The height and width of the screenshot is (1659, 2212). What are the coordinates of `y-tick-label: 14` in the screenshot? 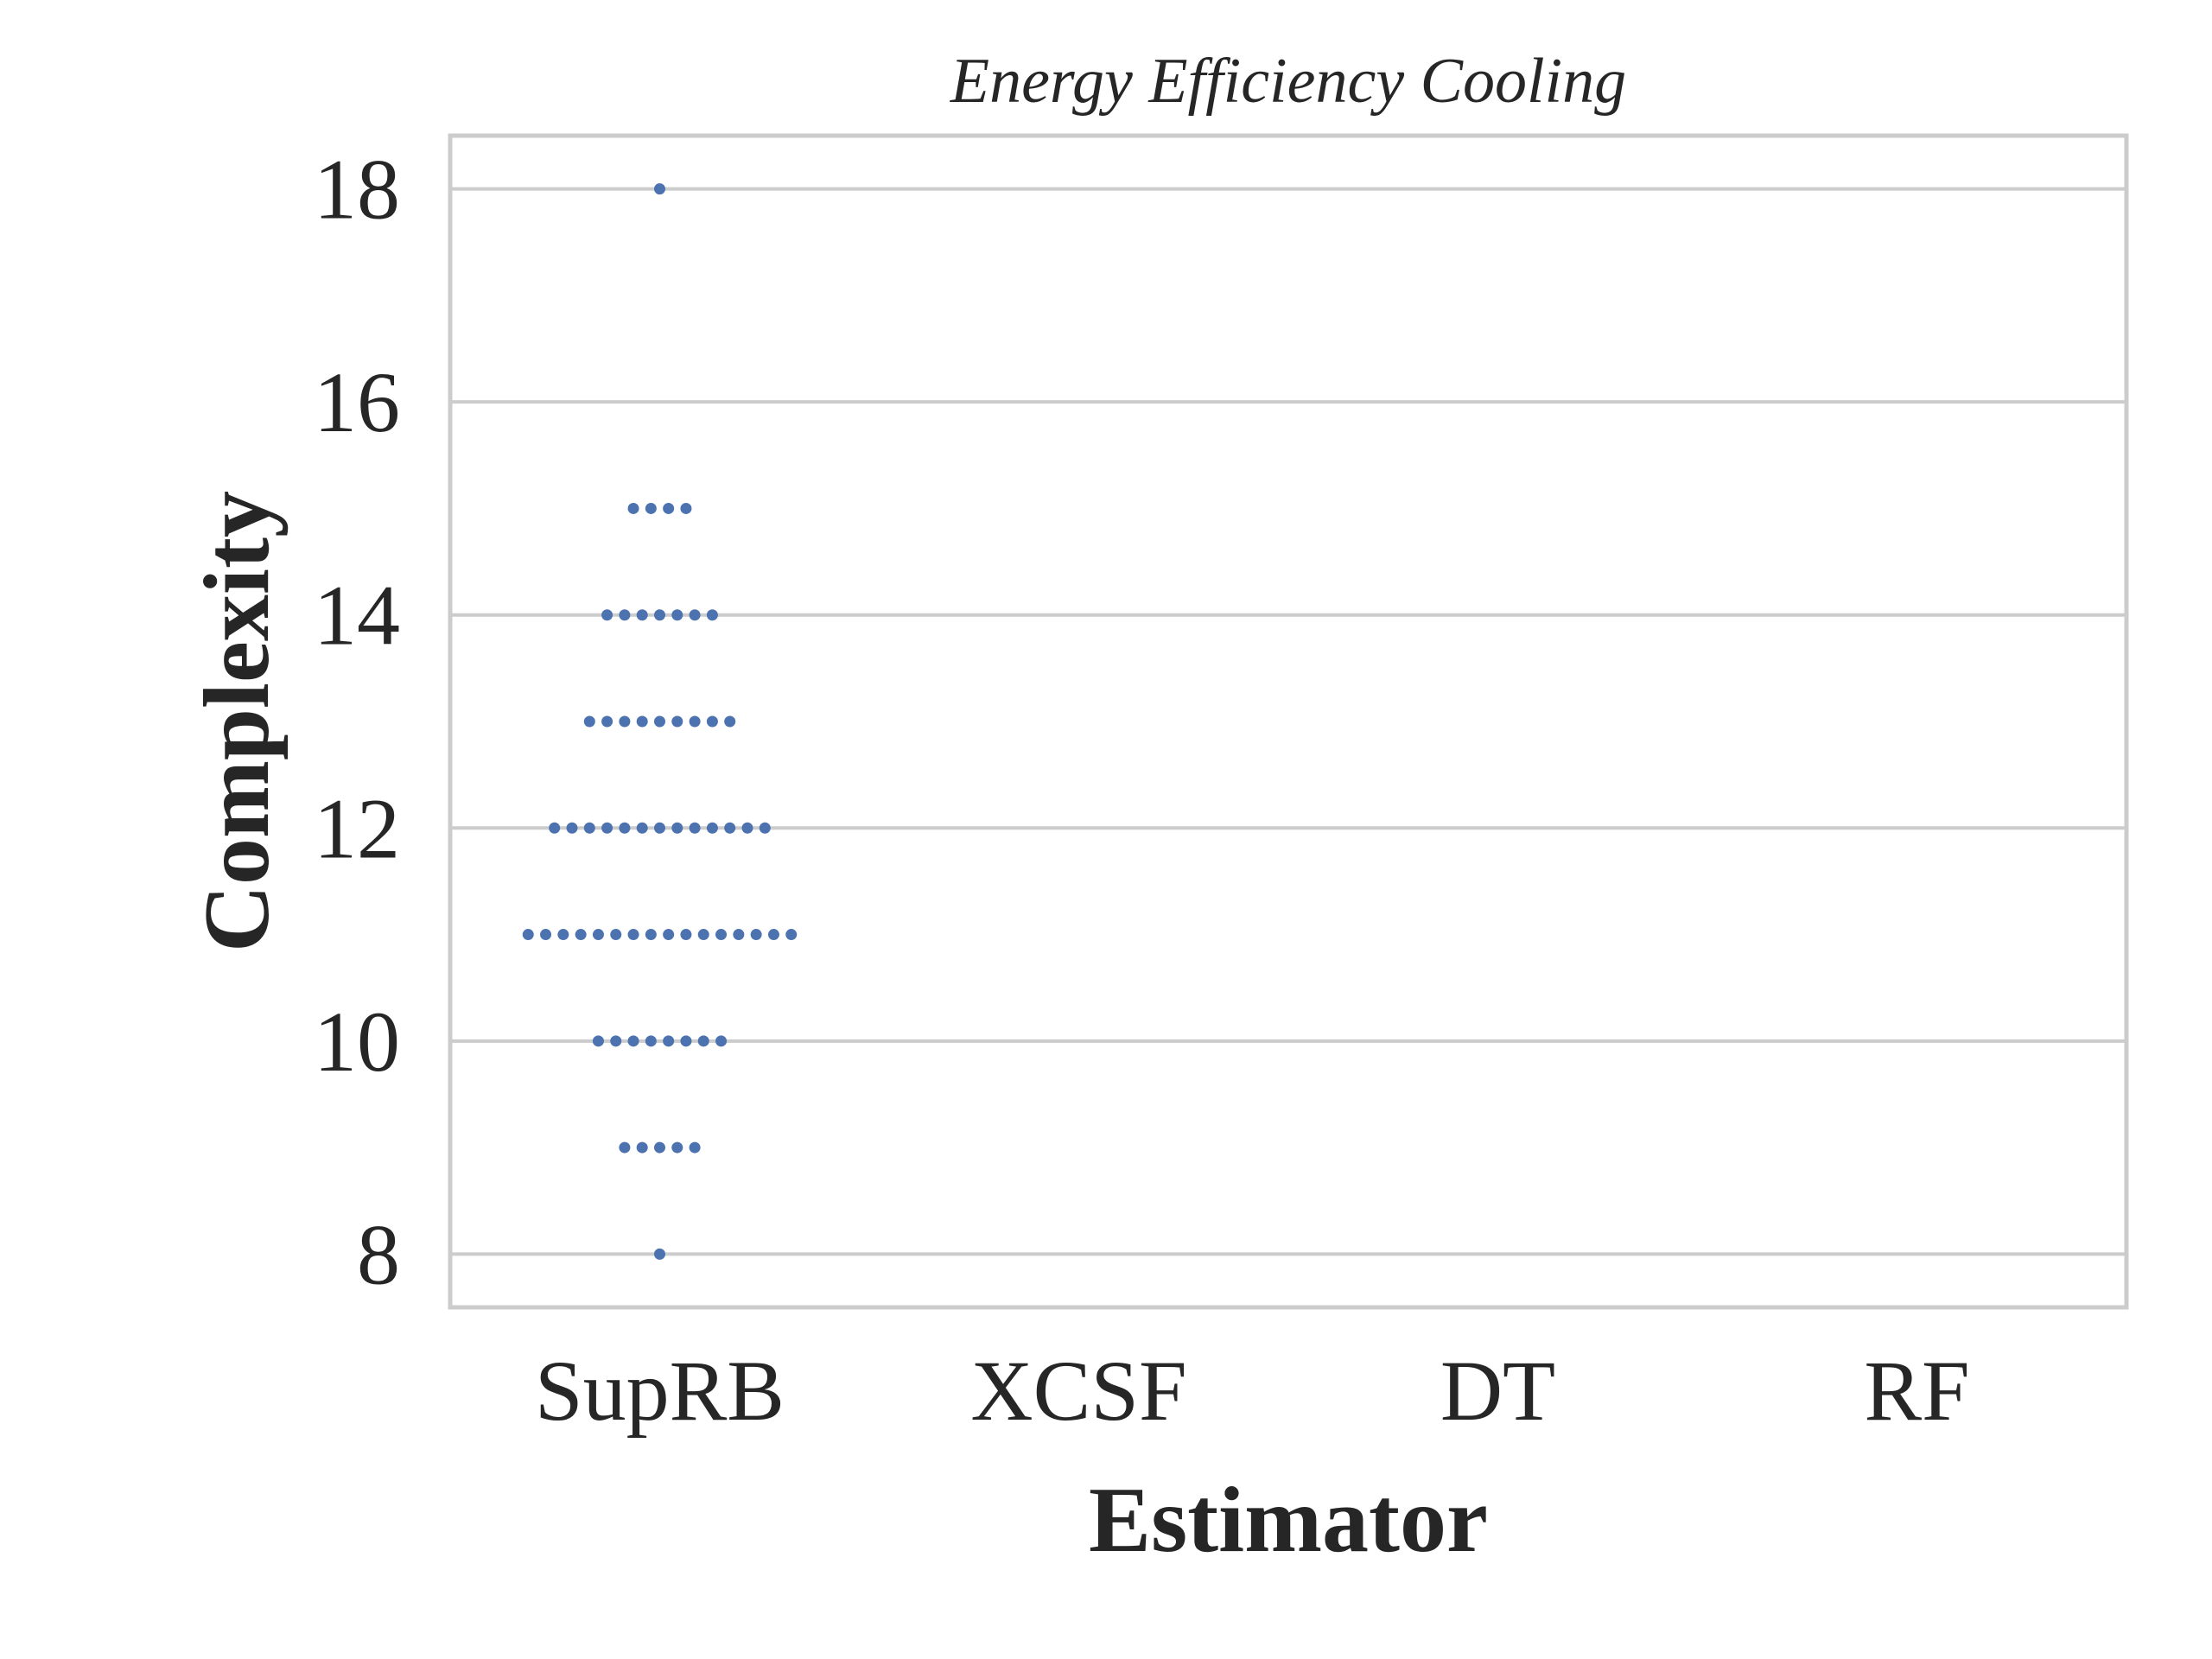 It's located at (357, 616).